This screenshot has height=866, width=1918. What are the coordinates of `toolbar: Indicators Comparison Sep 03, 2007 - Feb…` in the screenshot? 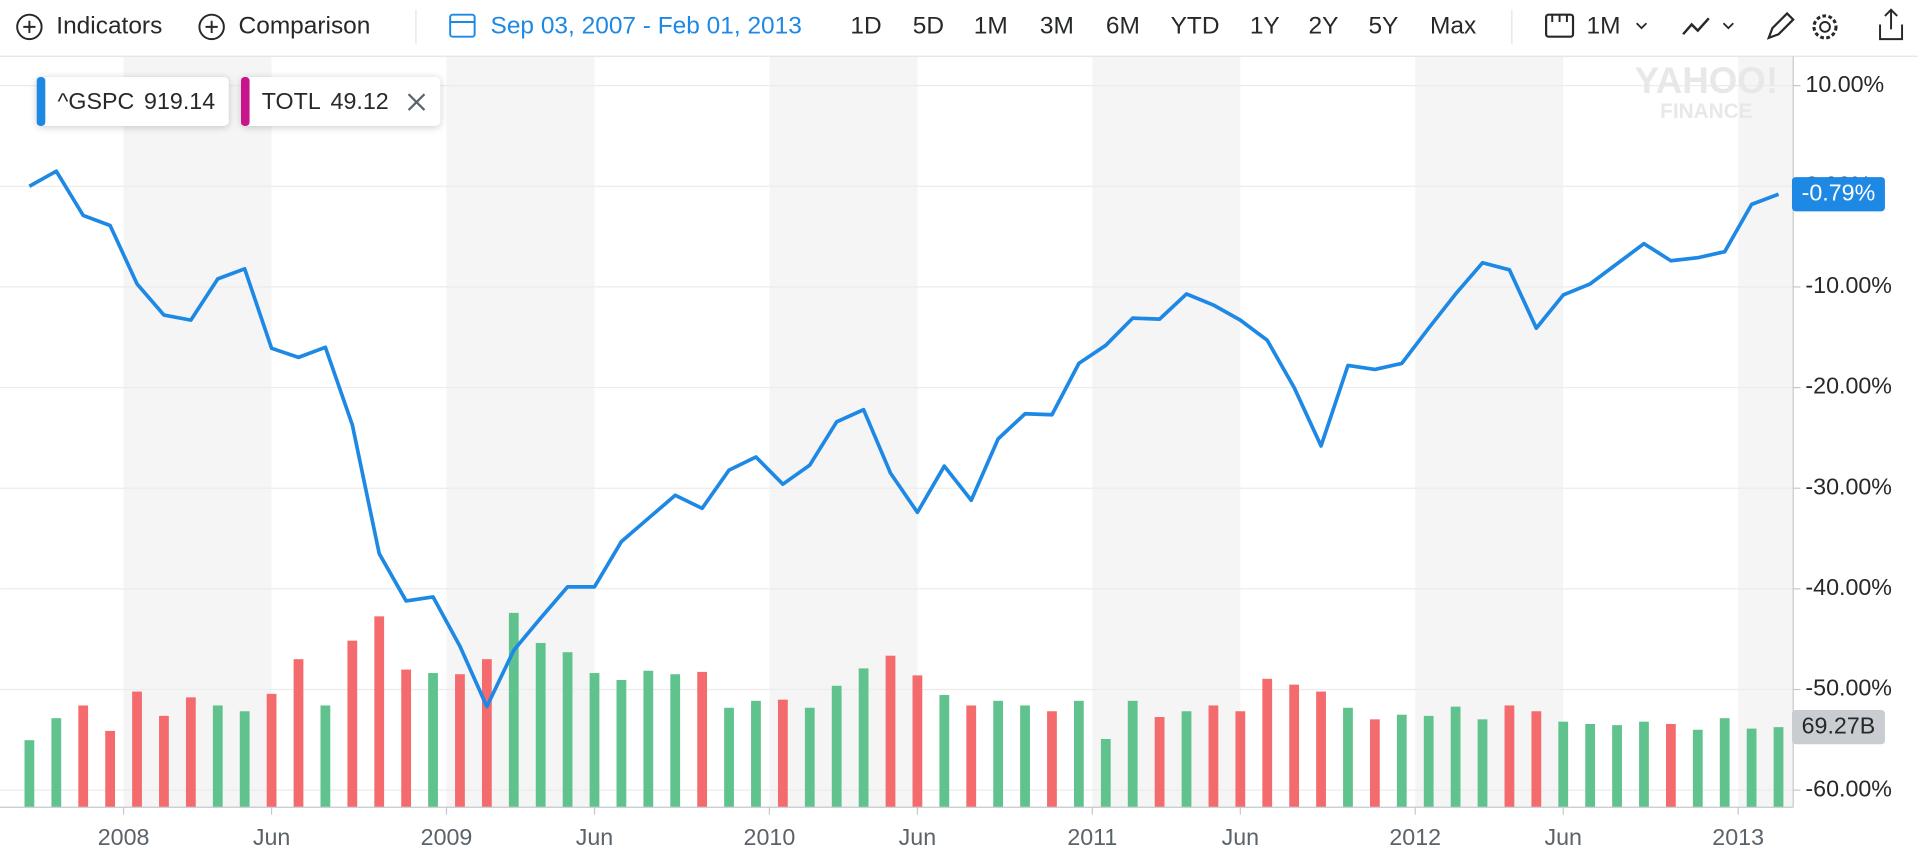 It's located at (960, 26).